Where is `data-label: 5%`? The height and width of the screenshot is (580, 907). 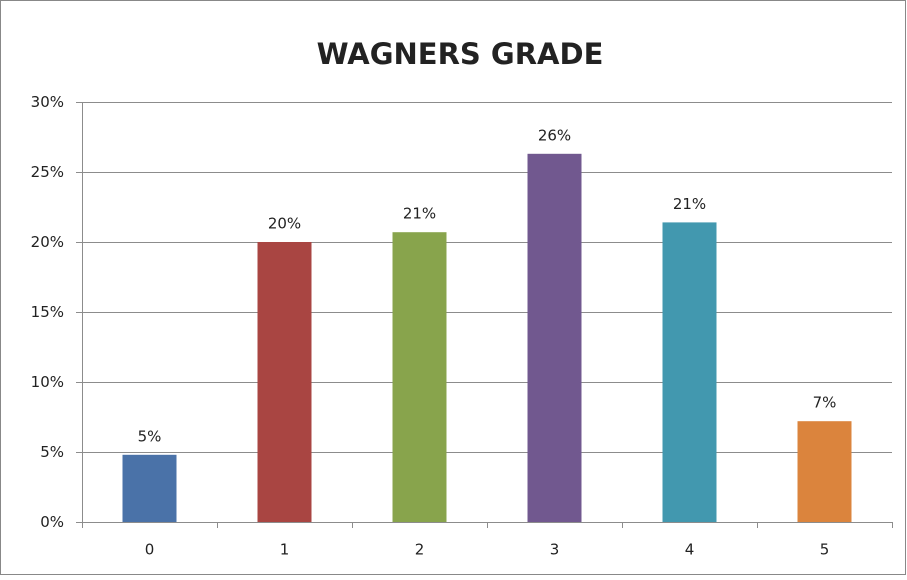
data-label: 5% is located at coordinates (150, 436).